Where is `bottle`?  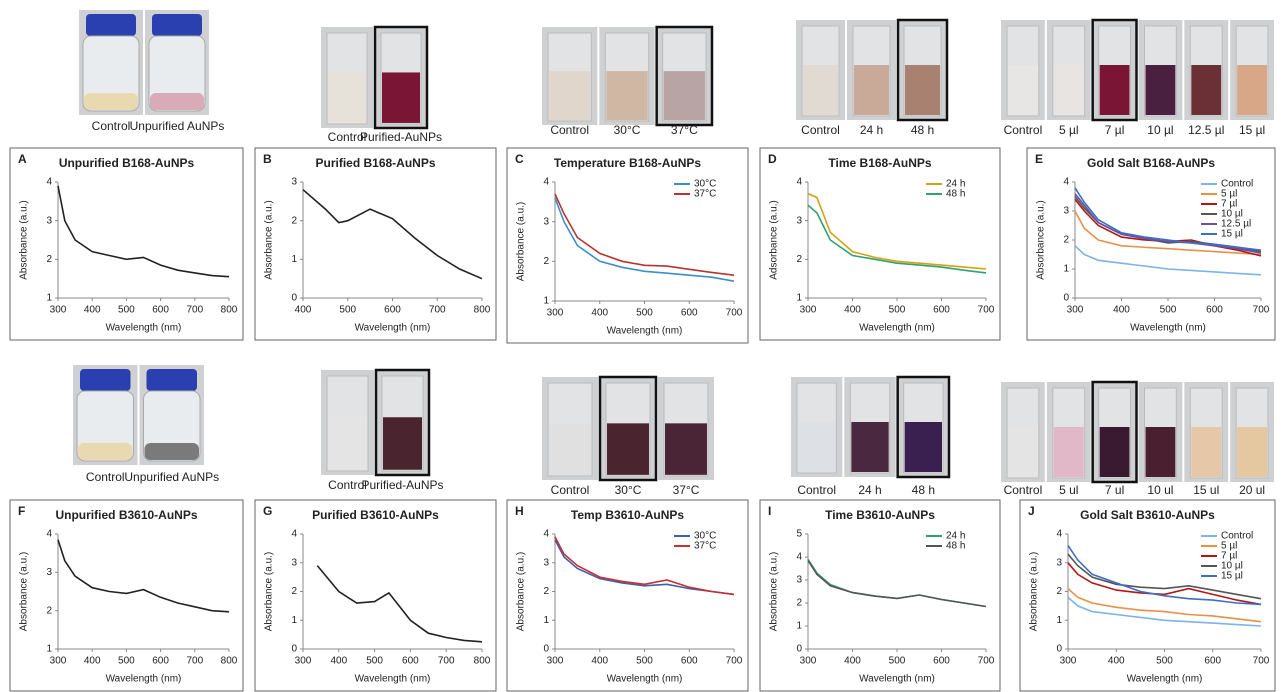
bottle is located at coordinates (111, 73).